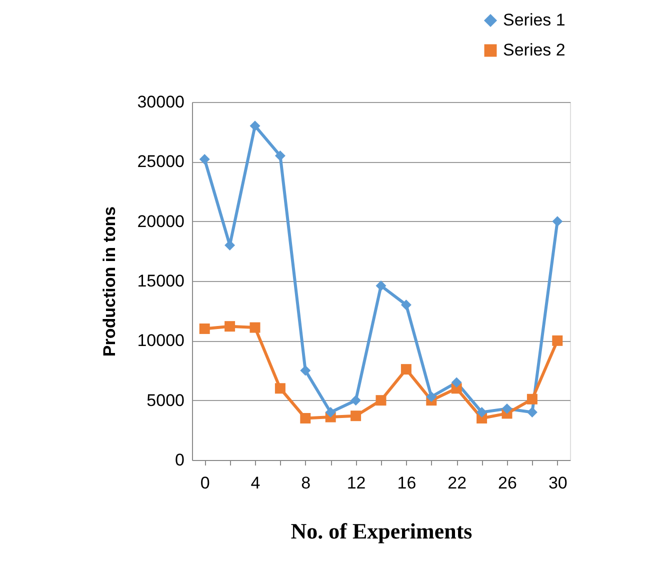 This screenshot has height=566, width=670. What do you see at coordinates (160, 340) in the screenshot?
I see `y-tick-label: 10000` at bounding box center [160, 340].